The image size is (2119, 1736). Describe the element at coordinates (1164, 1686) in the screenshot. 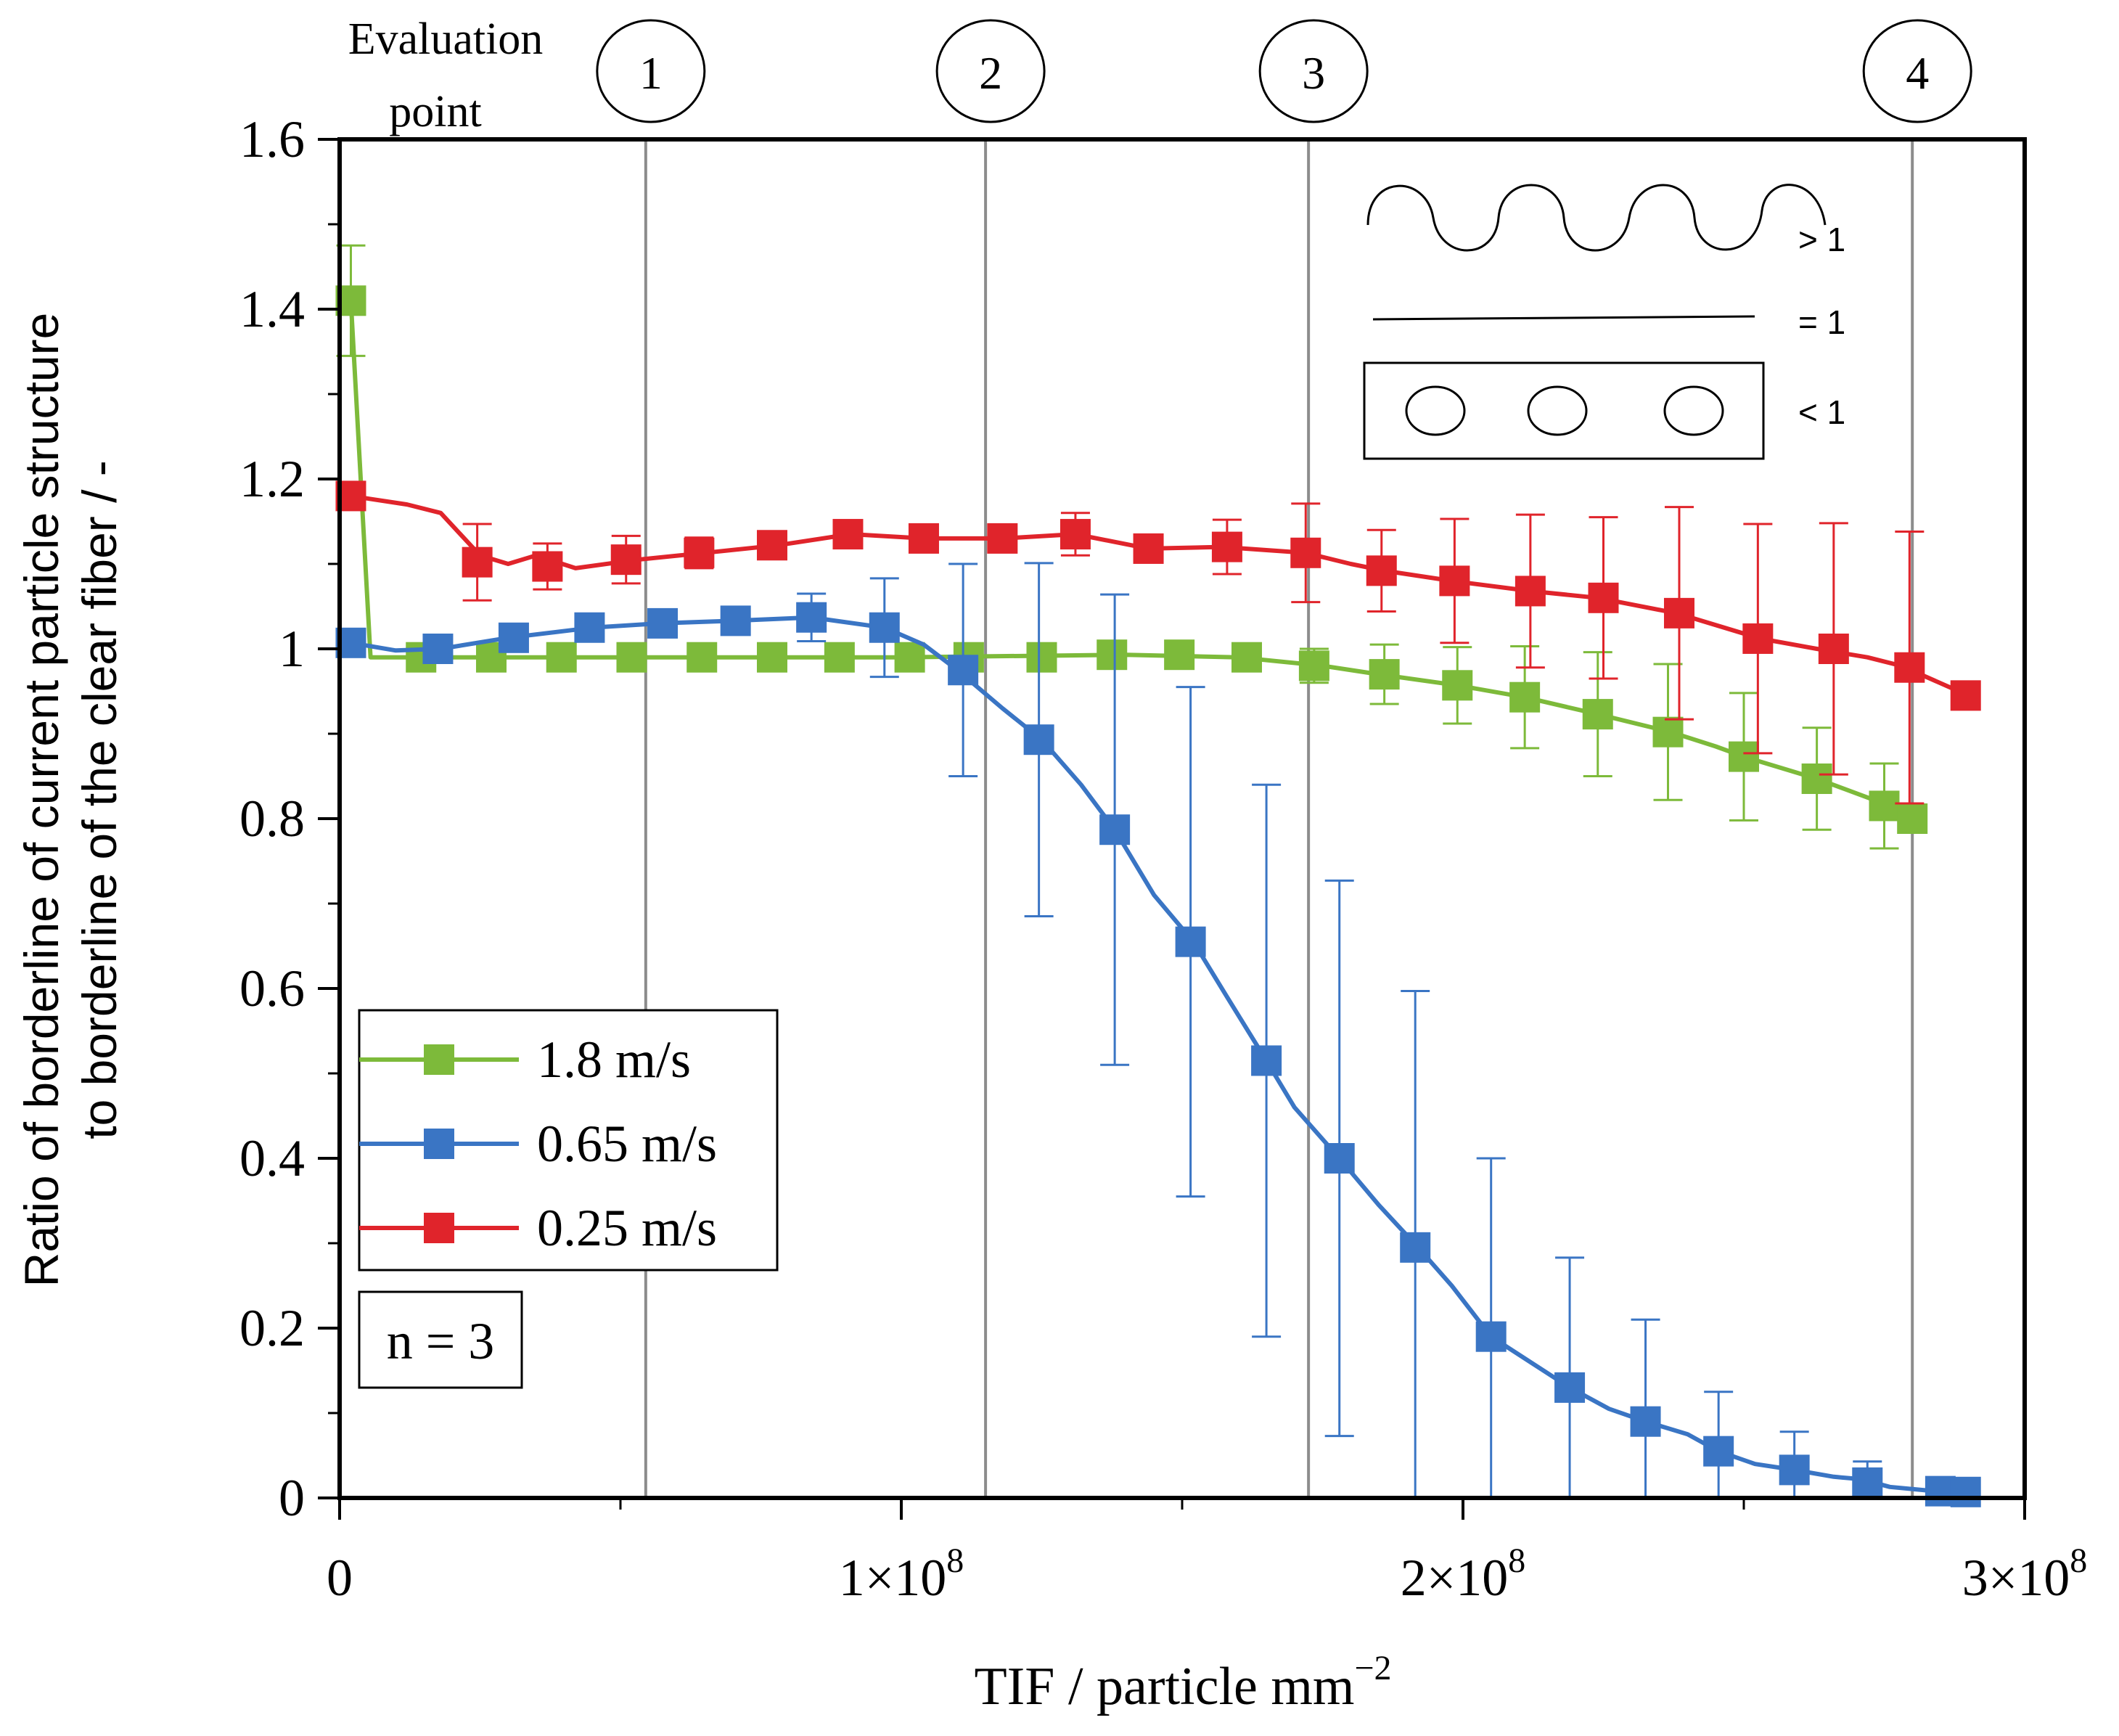

I see `x-axis-label-text: TIF / particle mm` at that location.